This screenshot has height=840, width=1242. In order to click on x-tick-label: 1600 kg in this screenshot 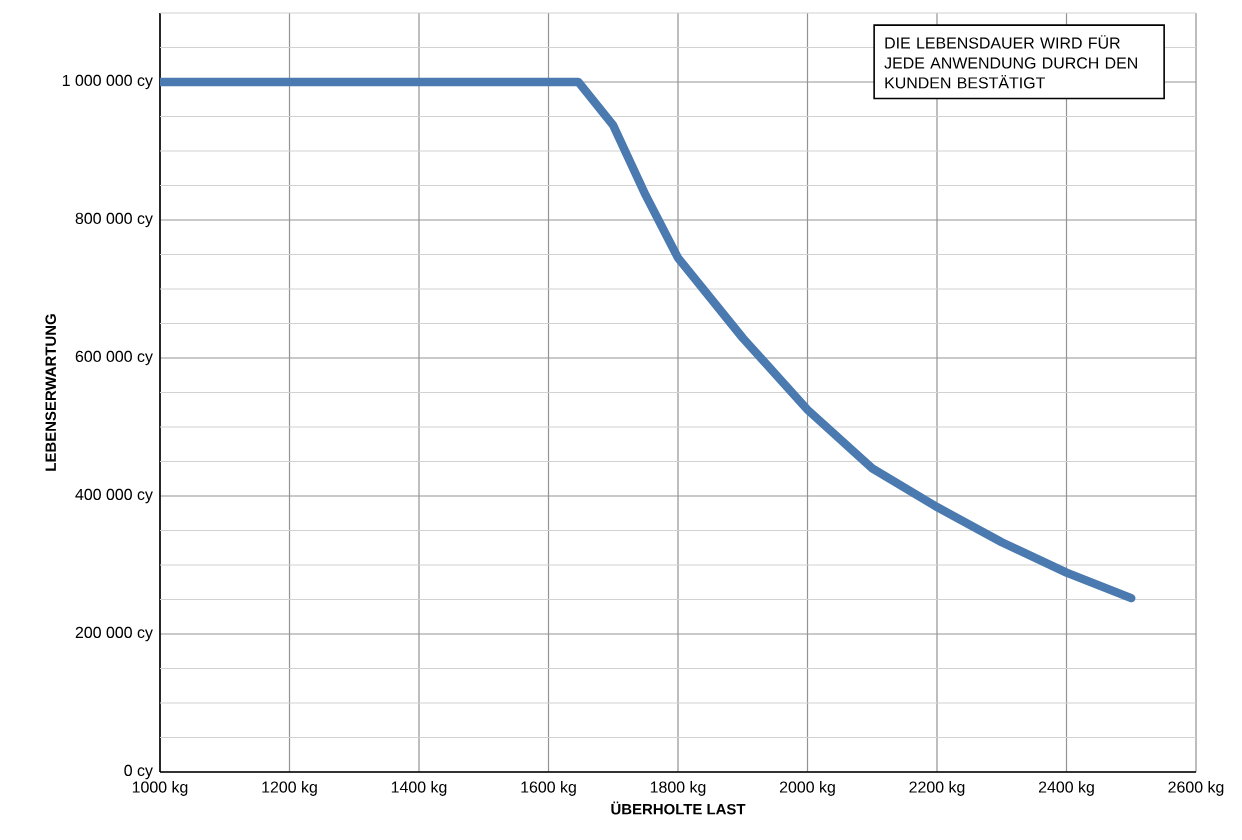, I will do `click(548, 788)`.